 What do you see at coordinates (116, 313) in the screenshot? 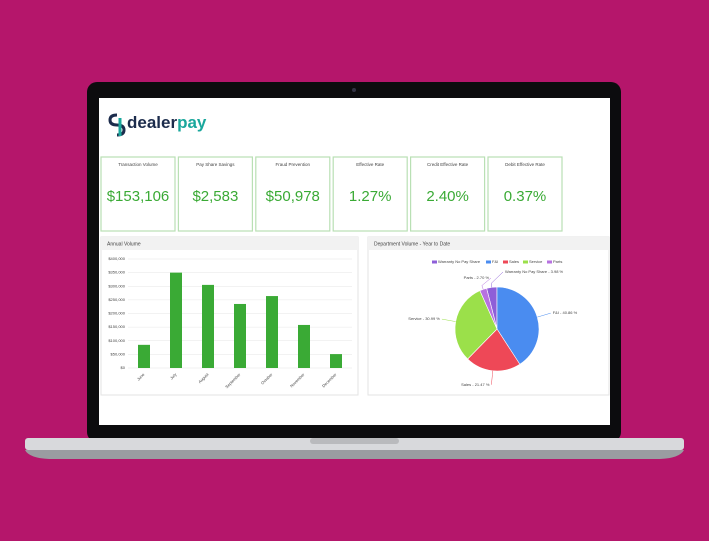
I see `y-tick-label: $200,000` at bounding box center [116, 313].